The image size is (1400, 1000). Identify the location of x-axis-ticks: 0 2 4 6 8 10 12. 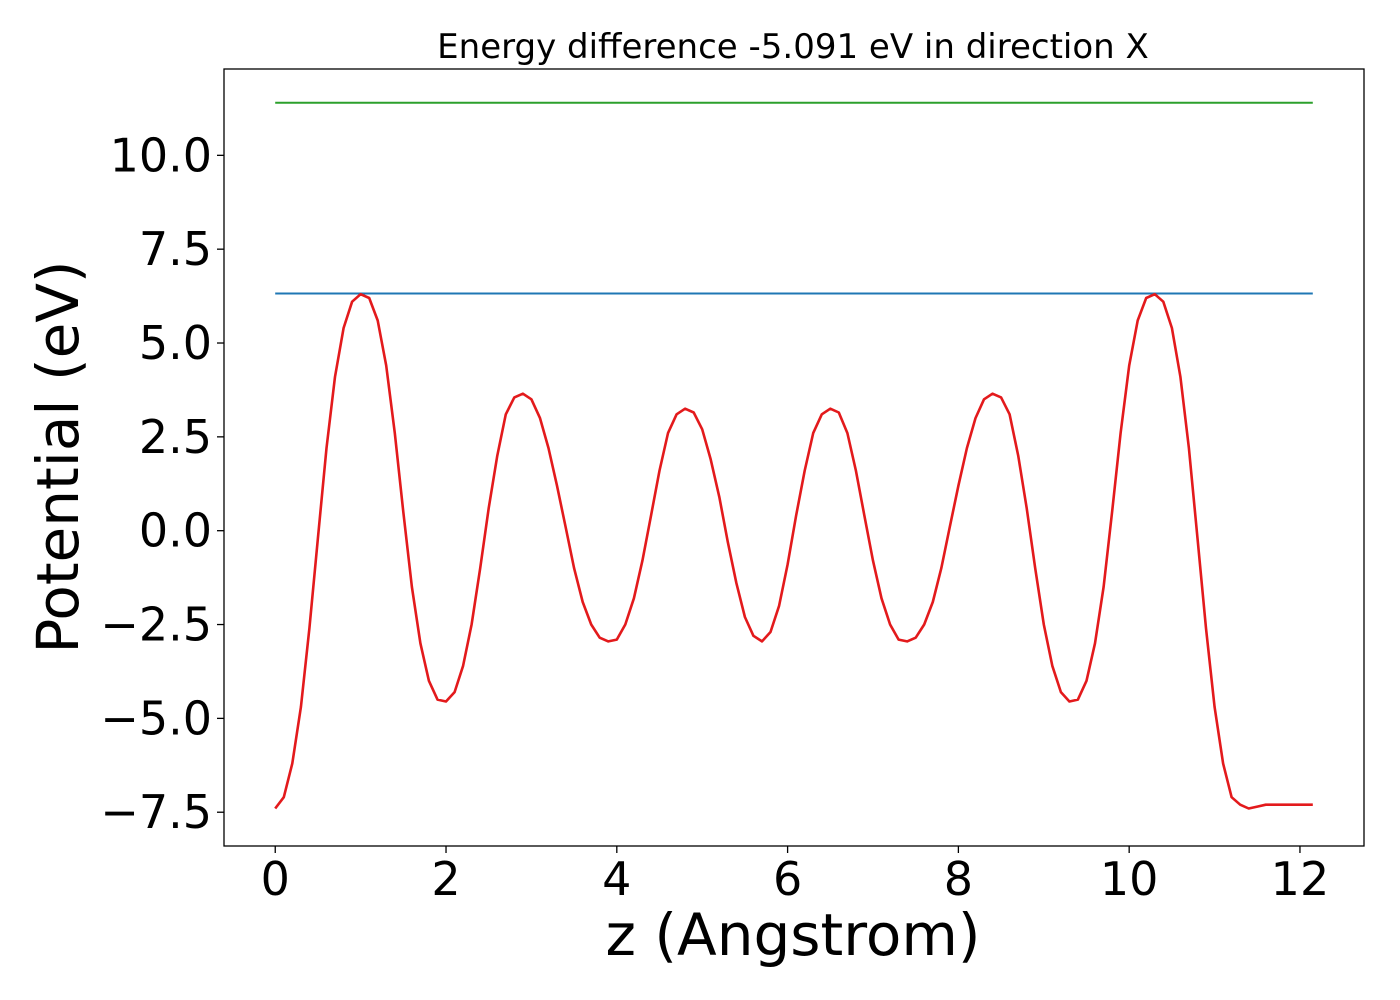
(795, 876).